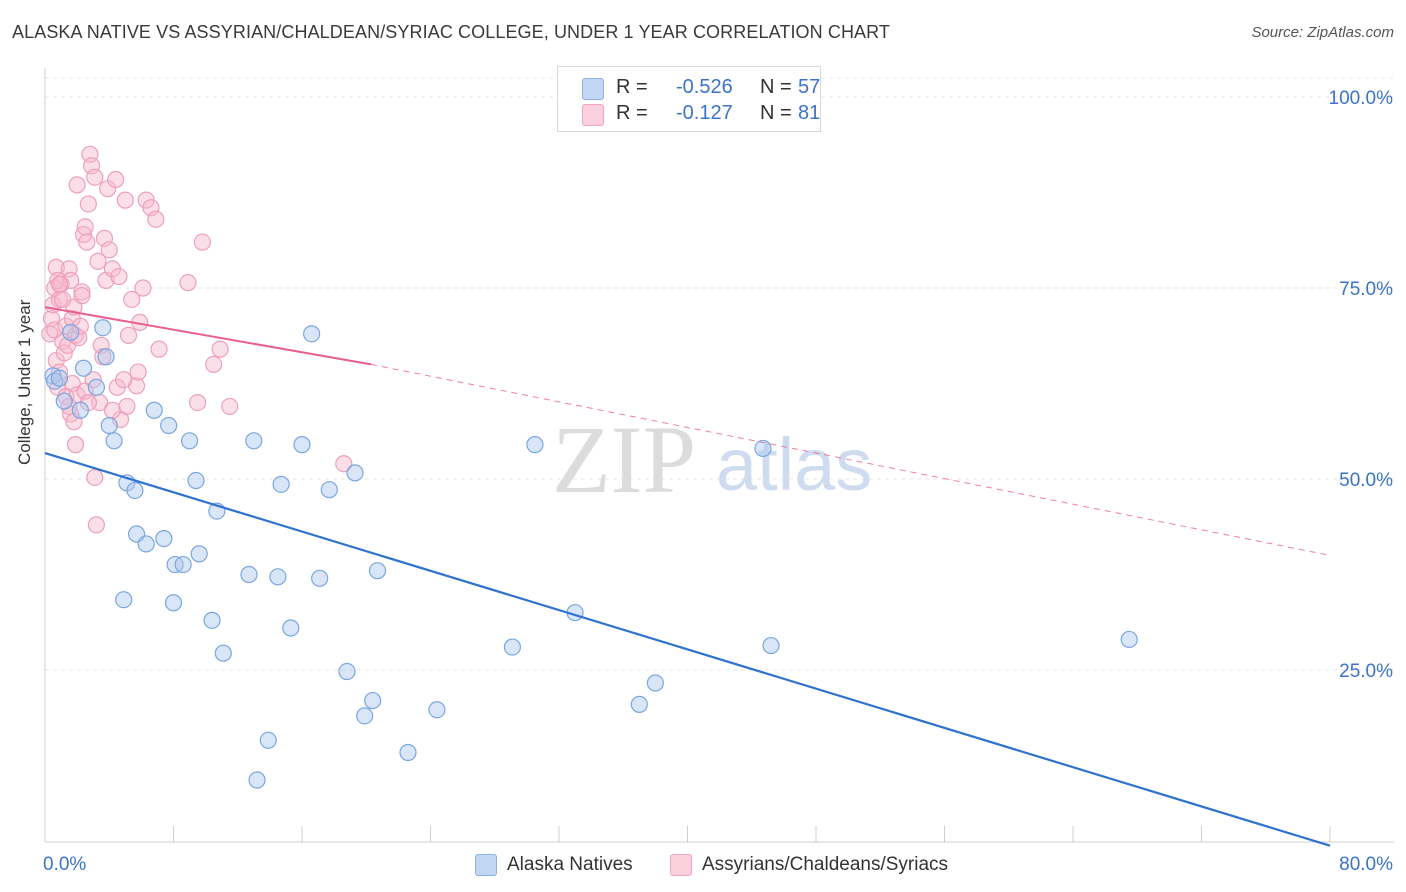  I want to click on legend-swatch-assyrians, so click(593, 115).